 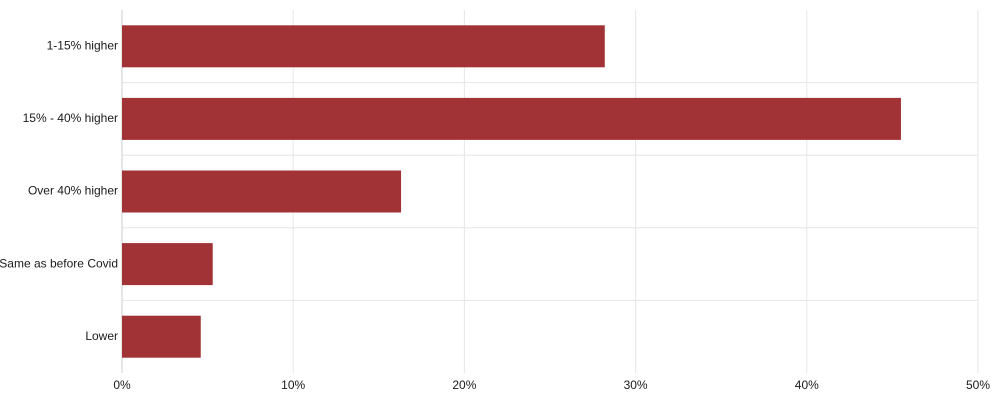 What do you see at coordinates (807, 385) in the screenshot?
I see `x-tick-label: 40%` at bounding box center [807, 385].